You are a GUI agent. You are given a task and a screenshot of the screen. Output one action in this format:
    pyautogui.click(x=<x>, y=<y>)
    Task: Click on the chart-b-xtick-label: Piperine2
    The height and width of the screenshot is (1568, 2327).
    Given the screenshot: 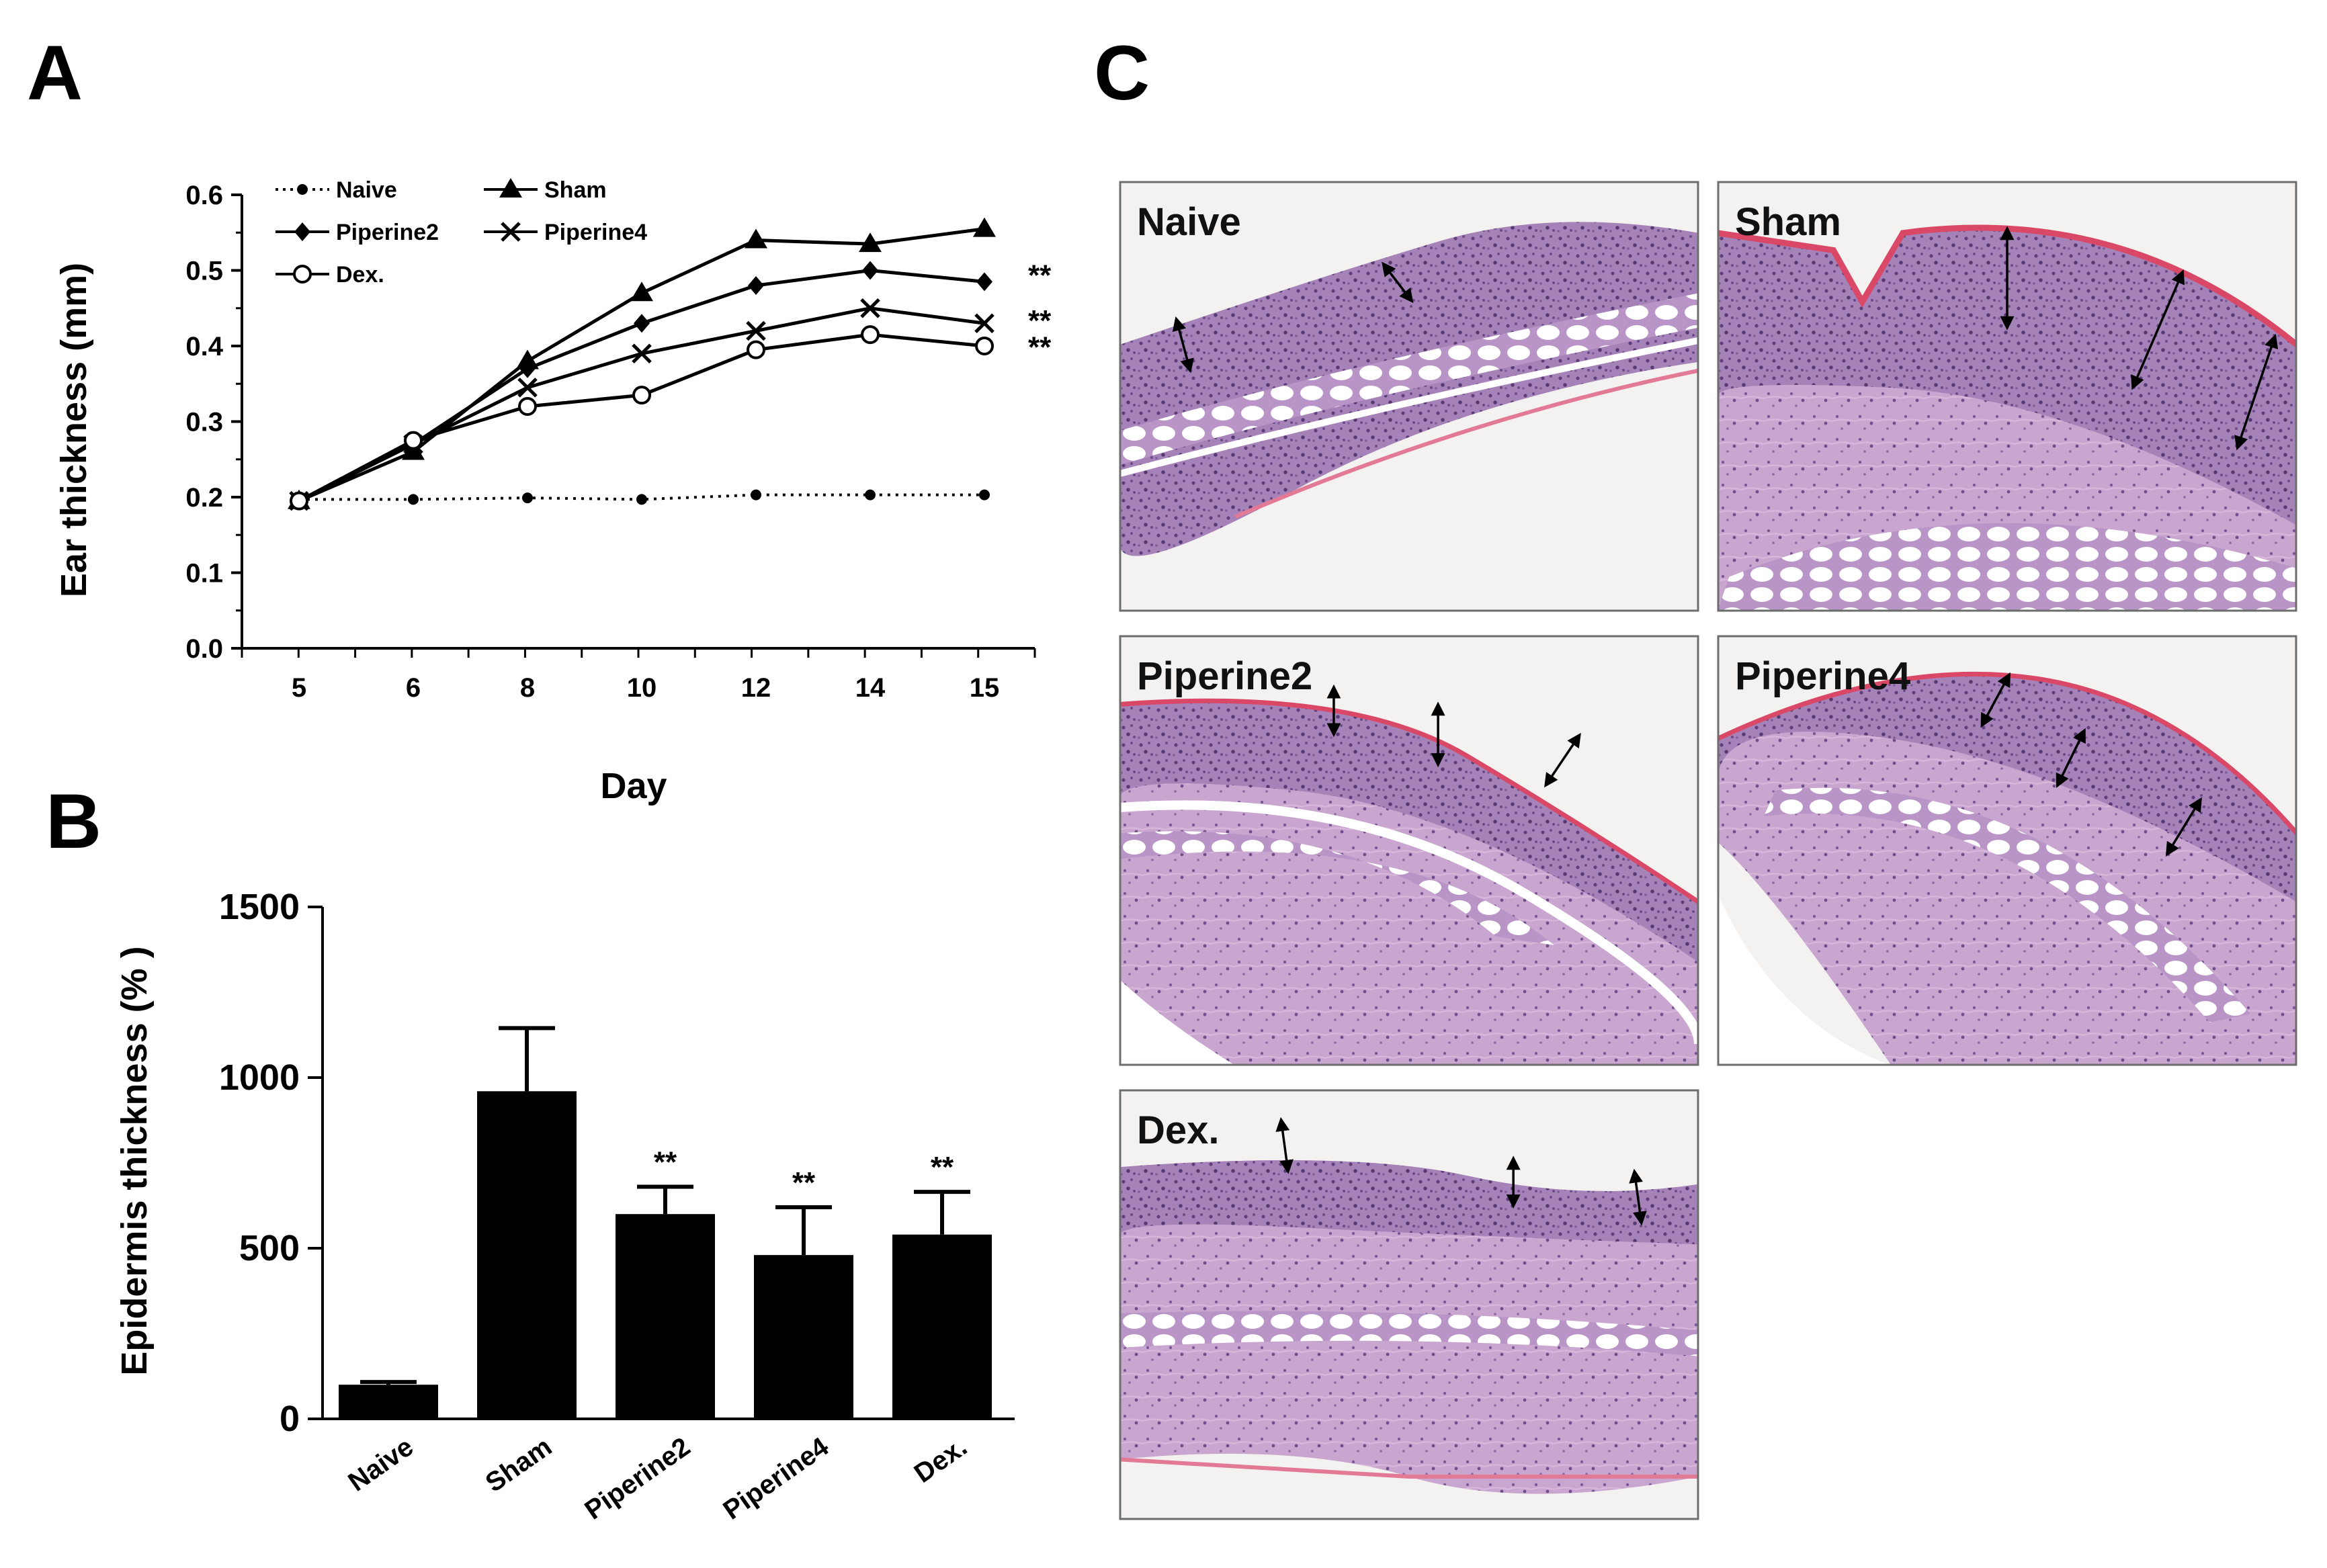 What is the action you would take?
    pyautogui.click(x=637, y=1478)
    